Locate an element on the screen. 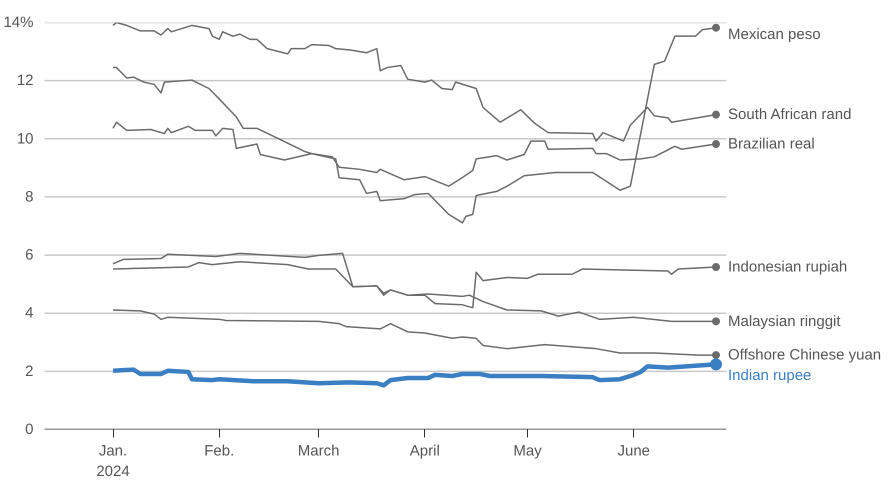 This screenshot has width=891, height=482. series-label: South African rand is located at coordinates (790, 115).